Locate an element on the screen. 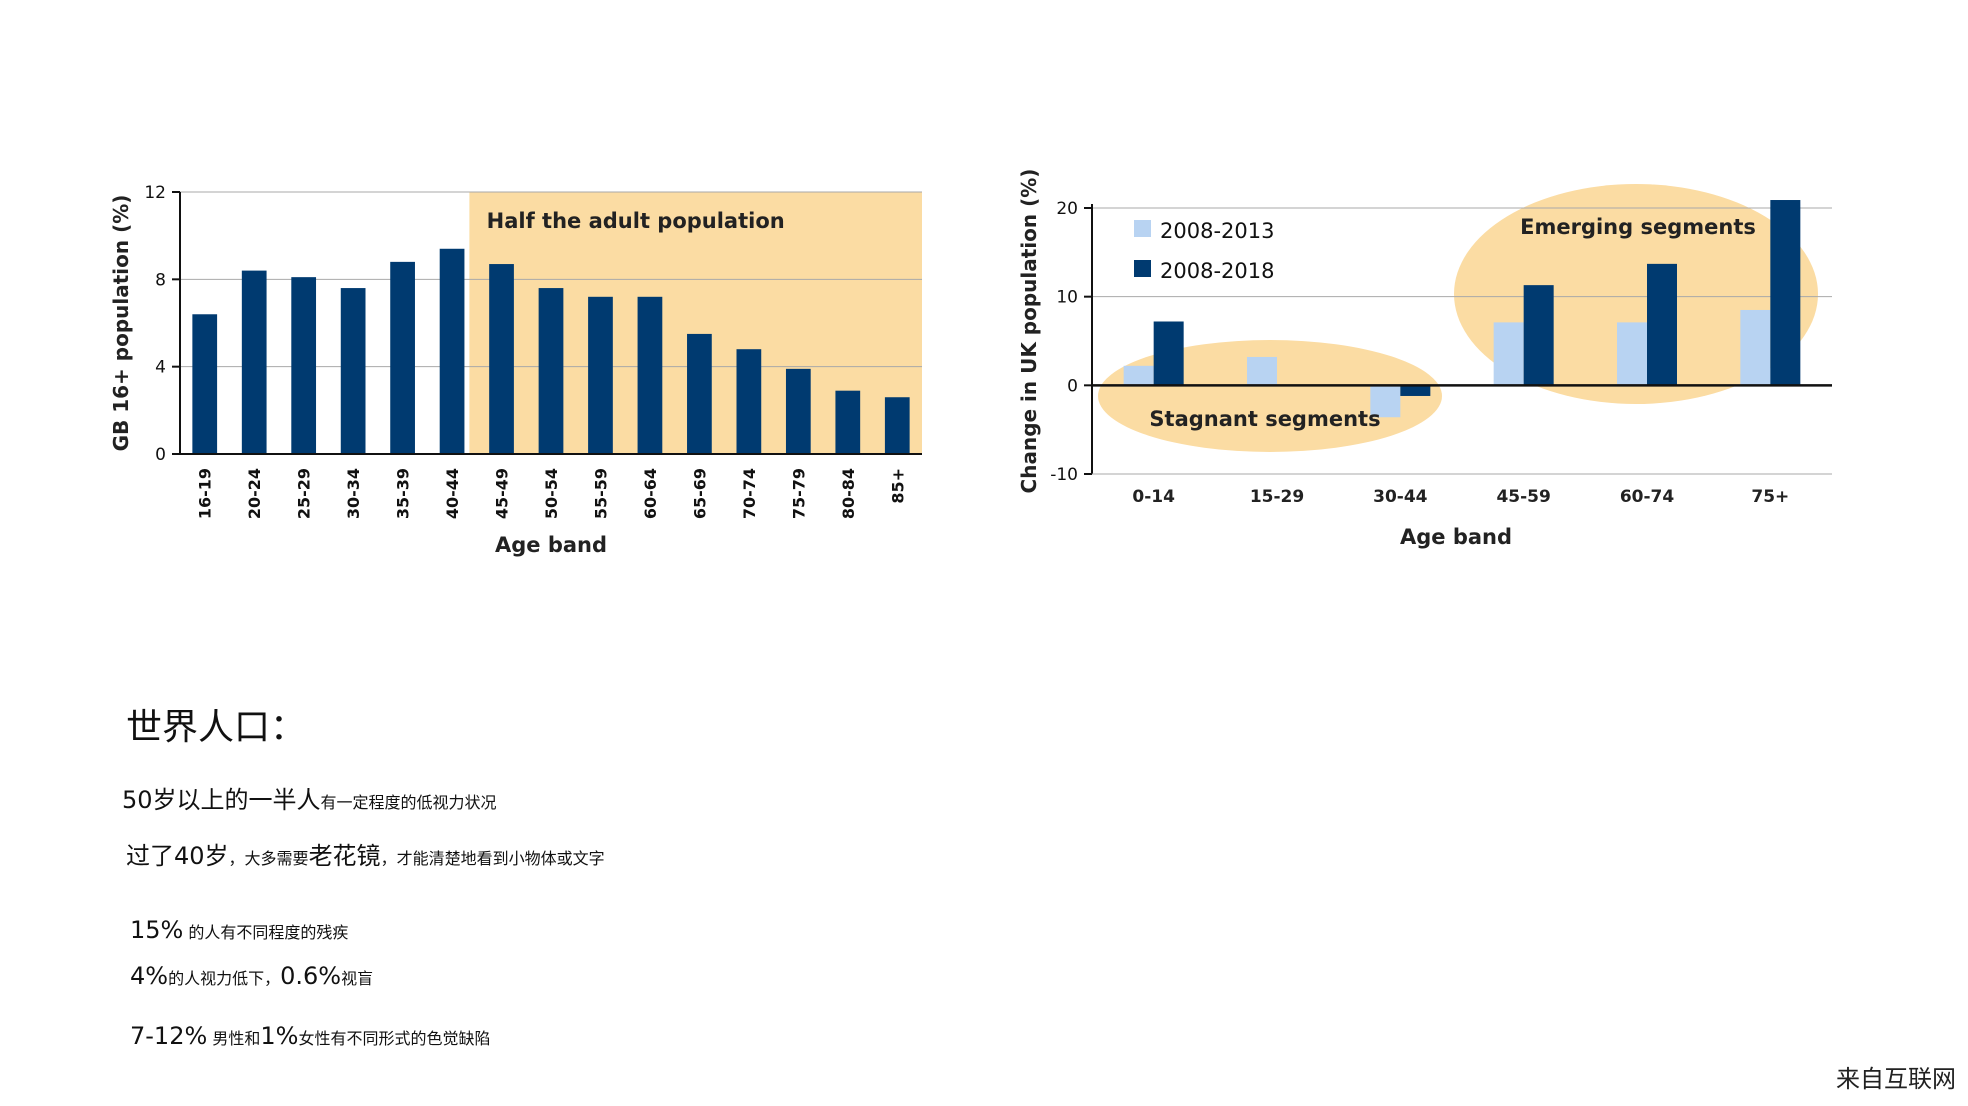 Image resolution: width=1968 pixels, height=1106 pixels. x-tick-label: 0-14 is located at coordinates (1153, 497).